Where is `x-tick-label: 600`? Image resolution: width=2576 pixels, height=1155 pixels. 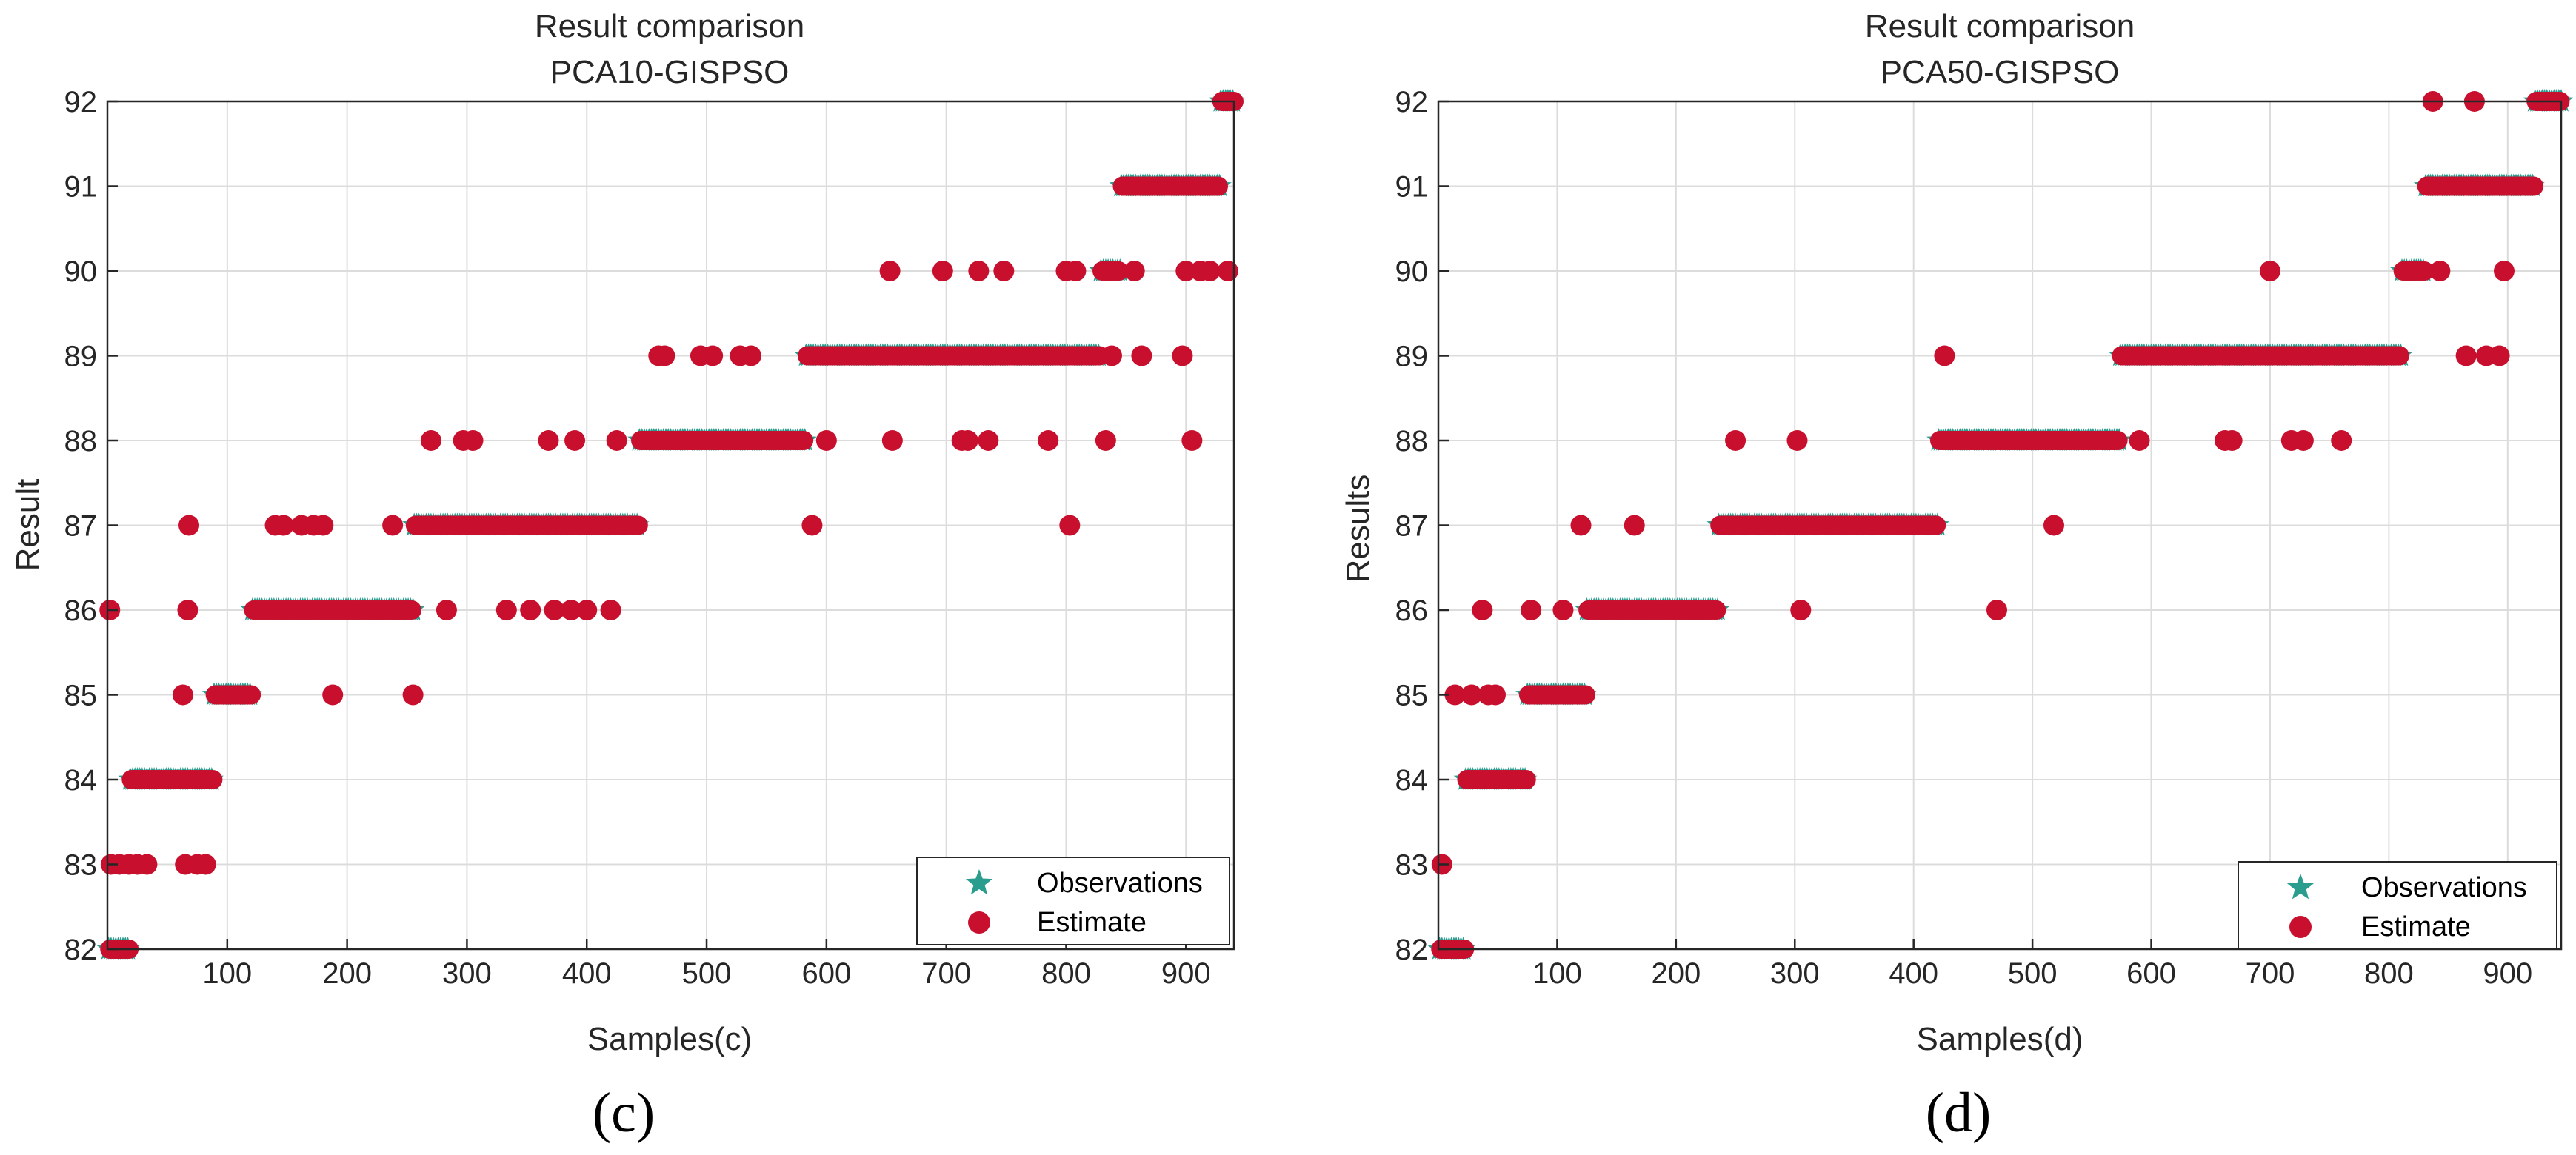
x-tick-label: 600 is located at coordinates (2151, 974).